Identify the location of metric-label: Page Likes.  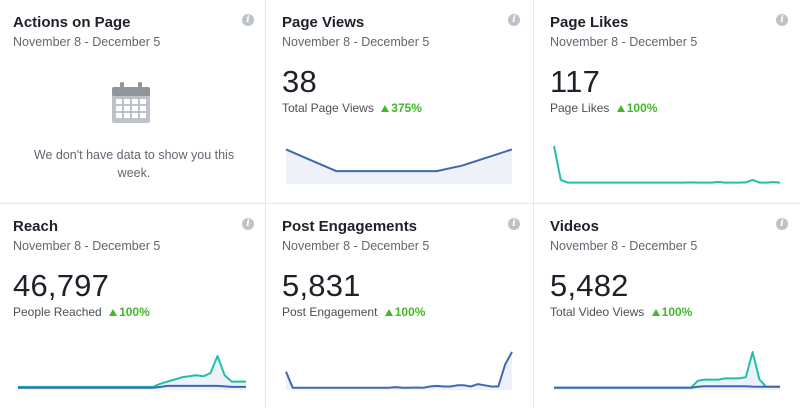
(580, 108).